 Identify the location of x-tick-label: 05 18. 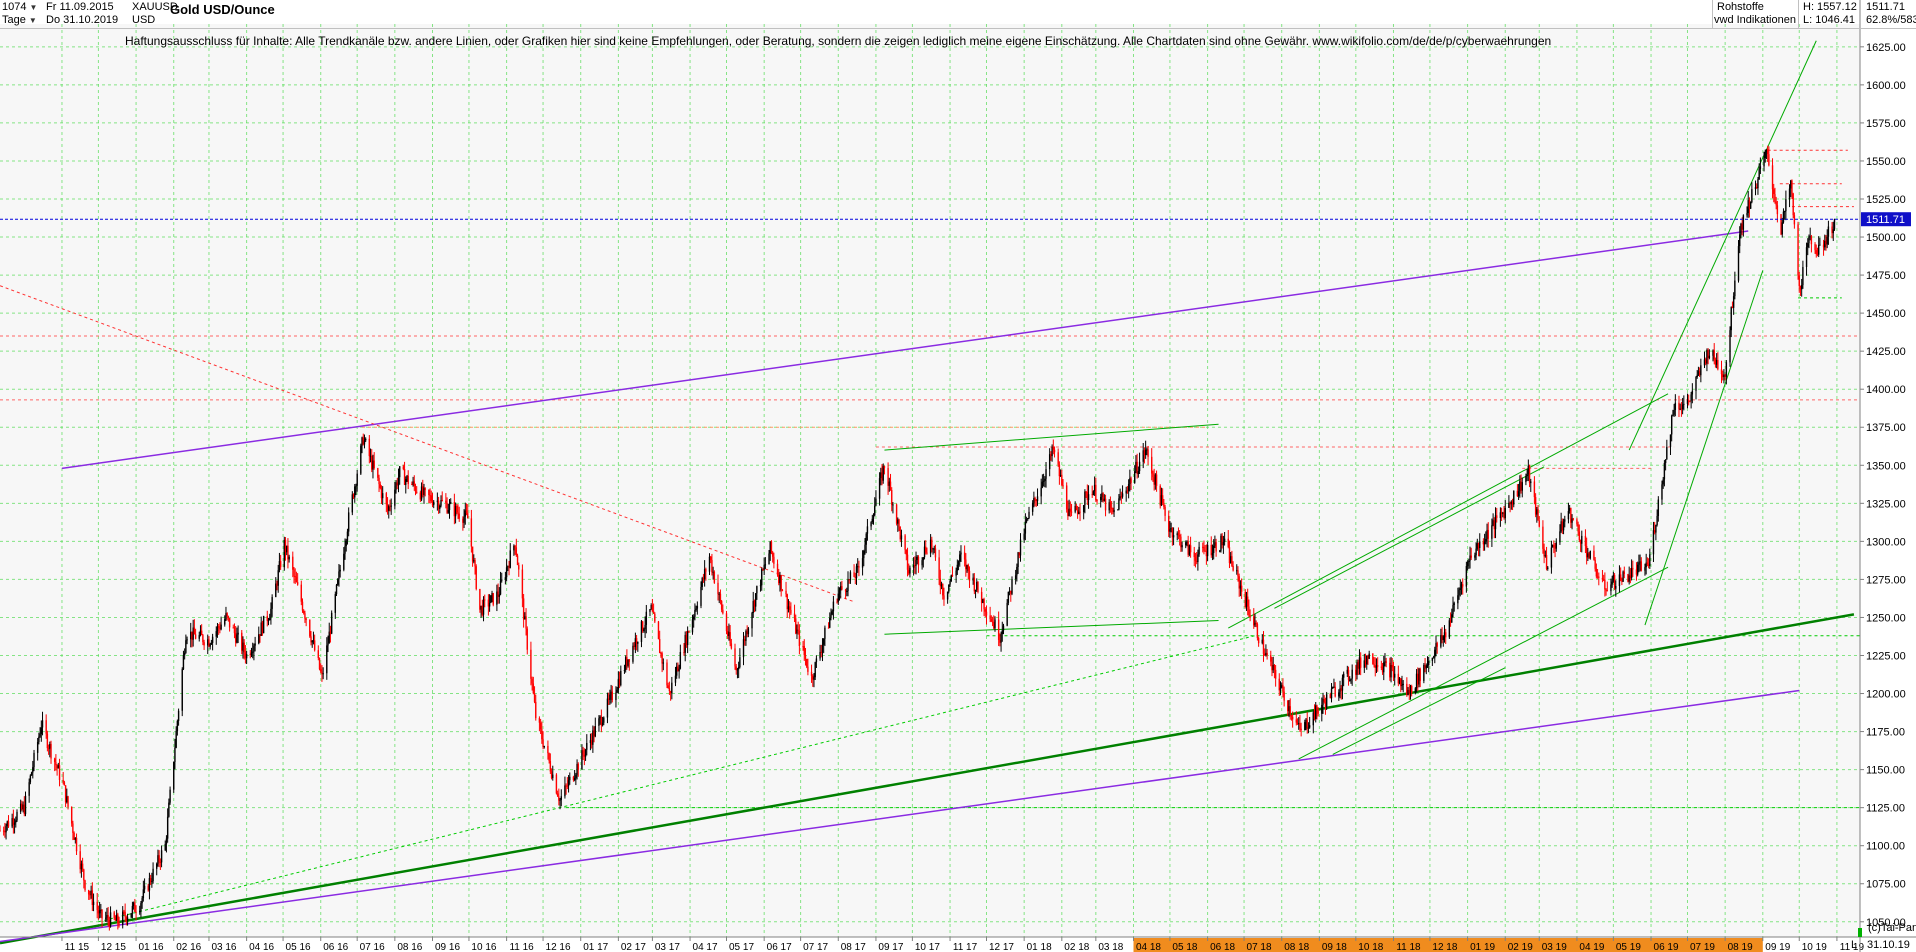
(1184, 947).